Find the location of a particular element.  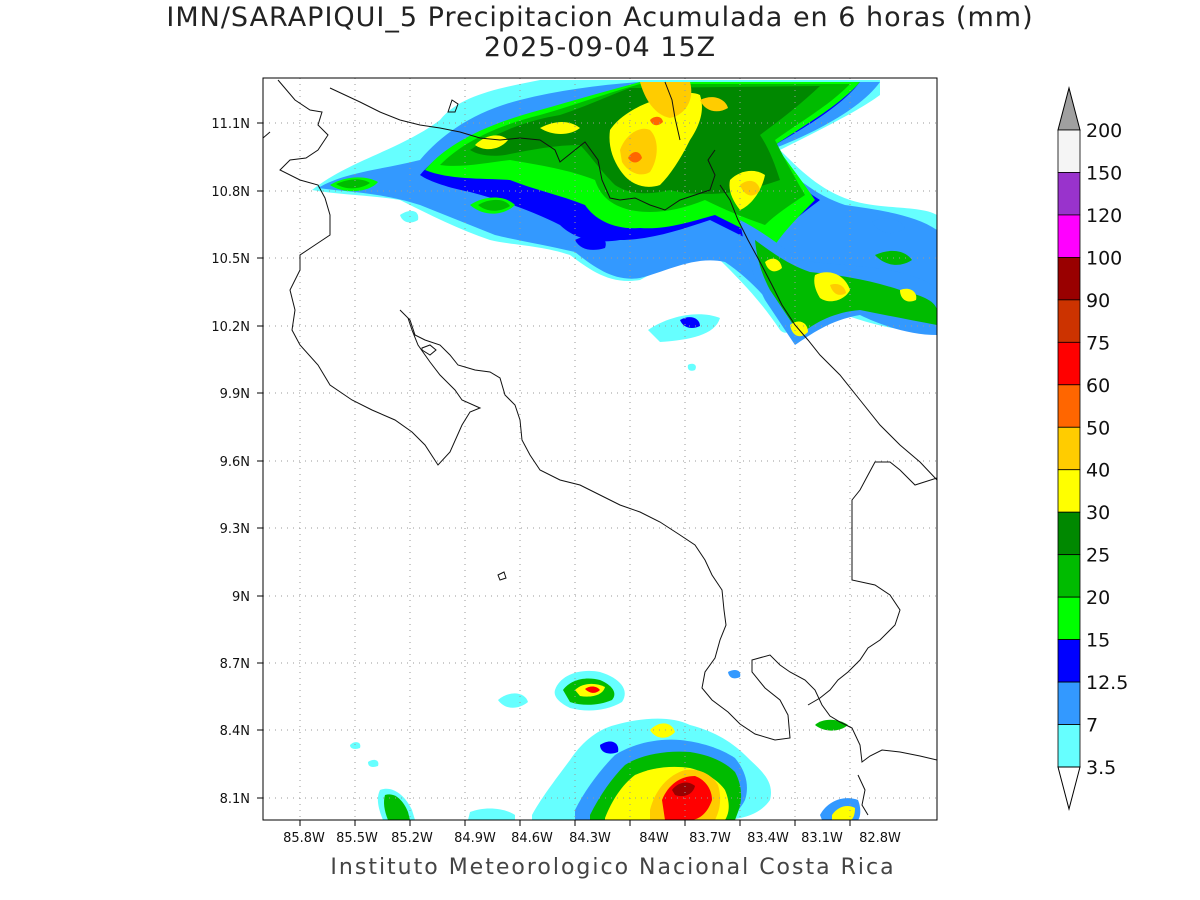

colorbar-label: 90 is located at coordinates (1098, 301).